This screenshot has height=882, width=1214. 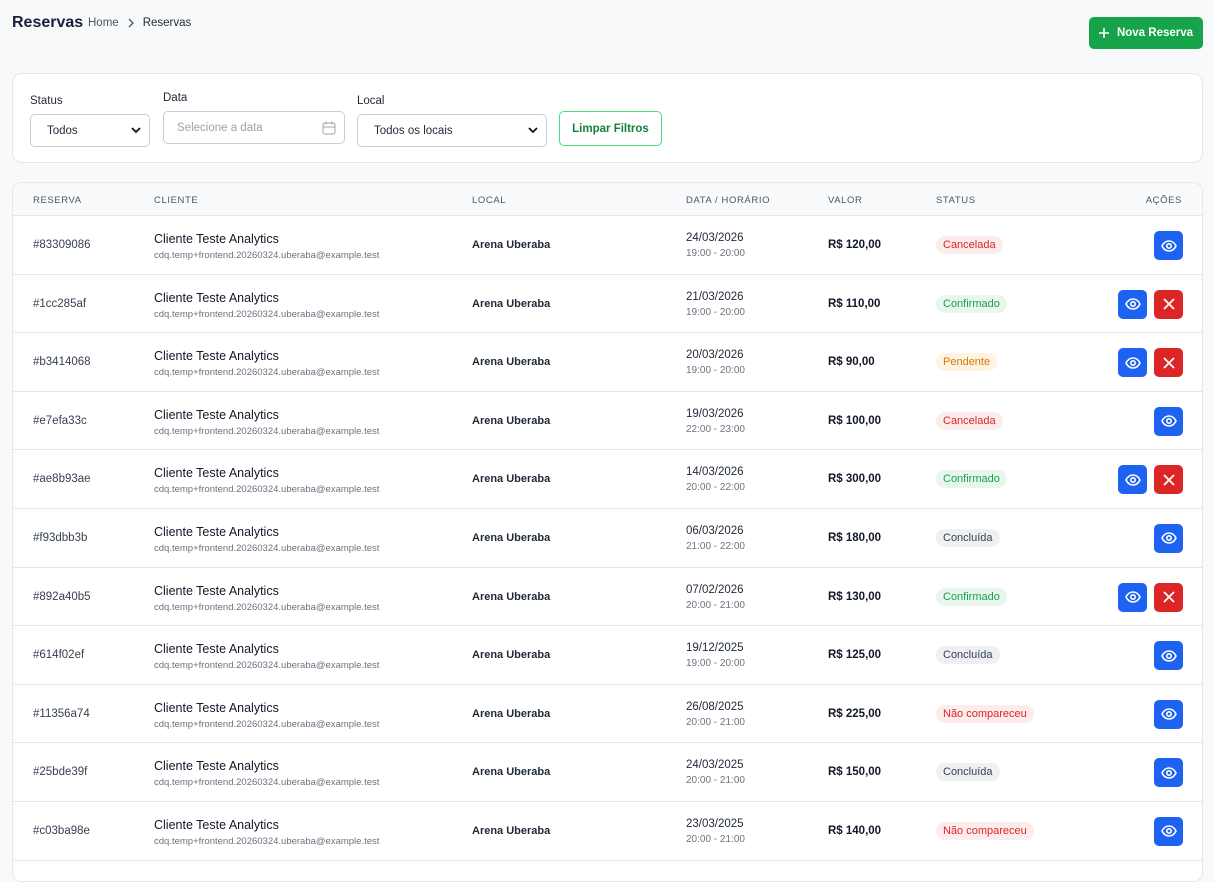 What do you see at coordinates (715, 296) in the screenshot?
I see `date: 21/03/2026` at bounding box center [715, 296].